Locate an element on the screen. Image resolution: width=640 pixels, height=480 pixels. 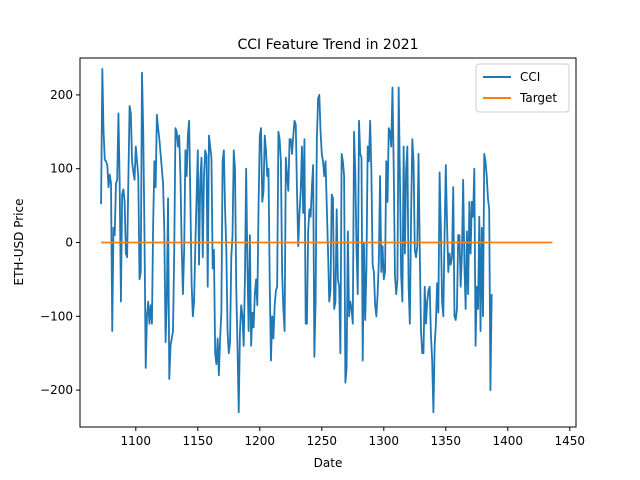
x-tick-label: 1400 is located at coordinates (508, 441).